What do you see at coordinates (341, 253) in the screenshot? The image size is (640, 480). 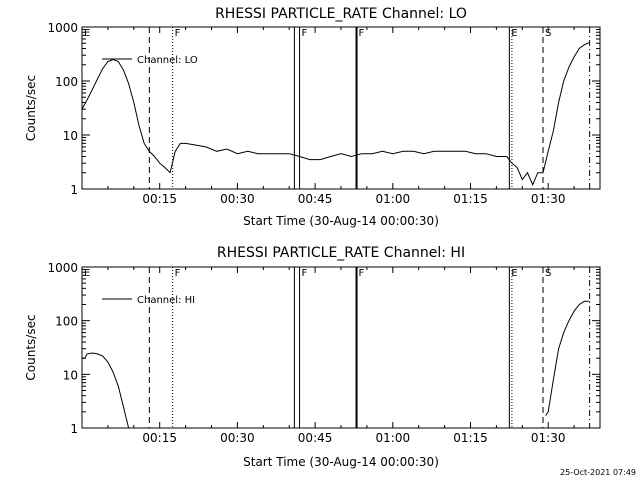 I see `chart-title: RHESSI PARTICLE_RATE Channel: HI` at bounding box center [341, 253].